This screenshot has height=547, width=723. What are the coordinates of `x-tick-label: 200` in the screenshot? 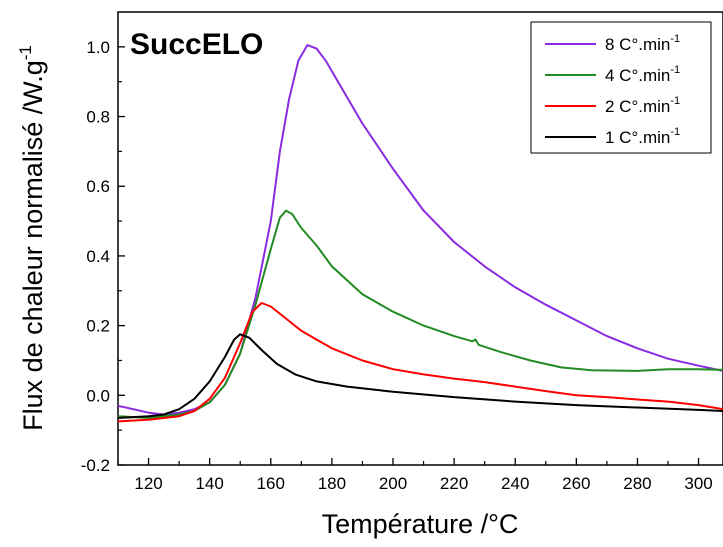 It's located at (393, 483).